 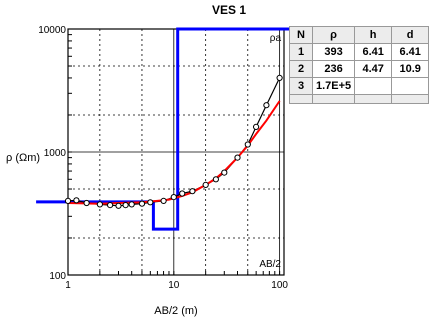 What do you see at coordinates (410, 86) in the screenshot?
I see `cell-d` at bounding box center [410, 86].